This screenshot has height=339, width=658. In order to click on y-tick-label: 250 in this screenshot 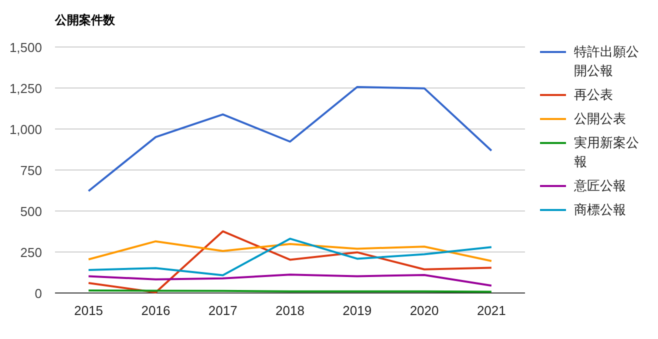, I will do `click(31, 252)`.